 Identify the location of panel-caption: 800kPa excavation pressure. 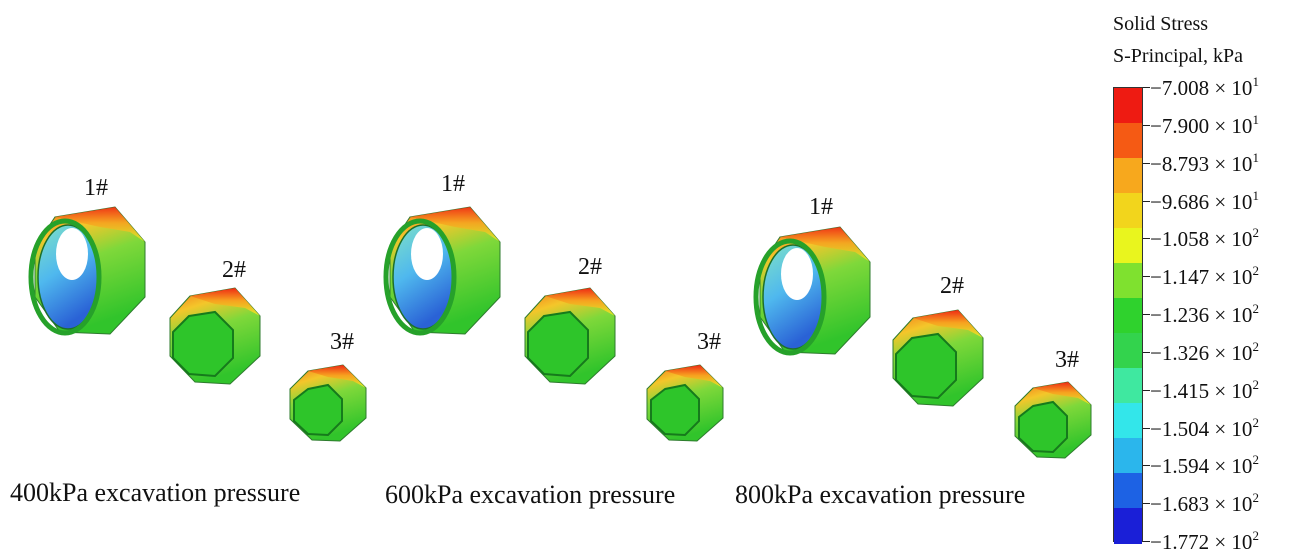
(880, 494).